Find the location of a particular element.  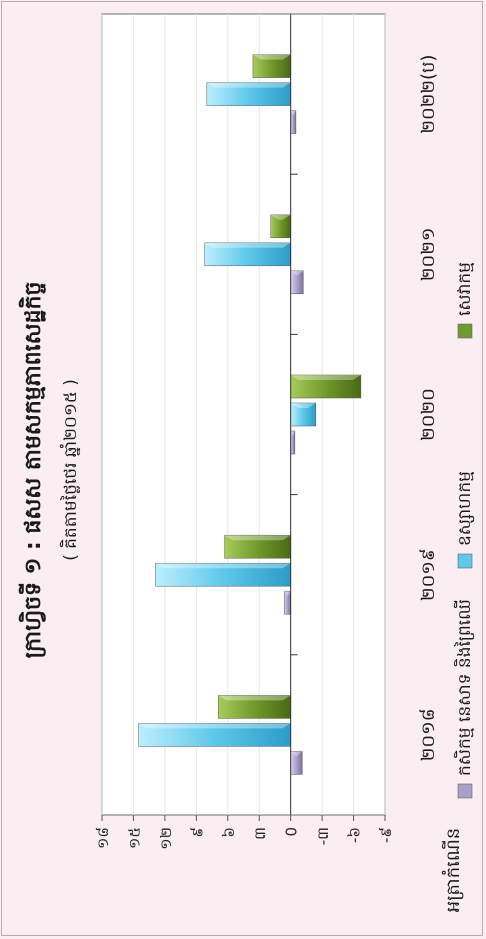

tick-label: ១៥ is located at coordinates (134, 838).